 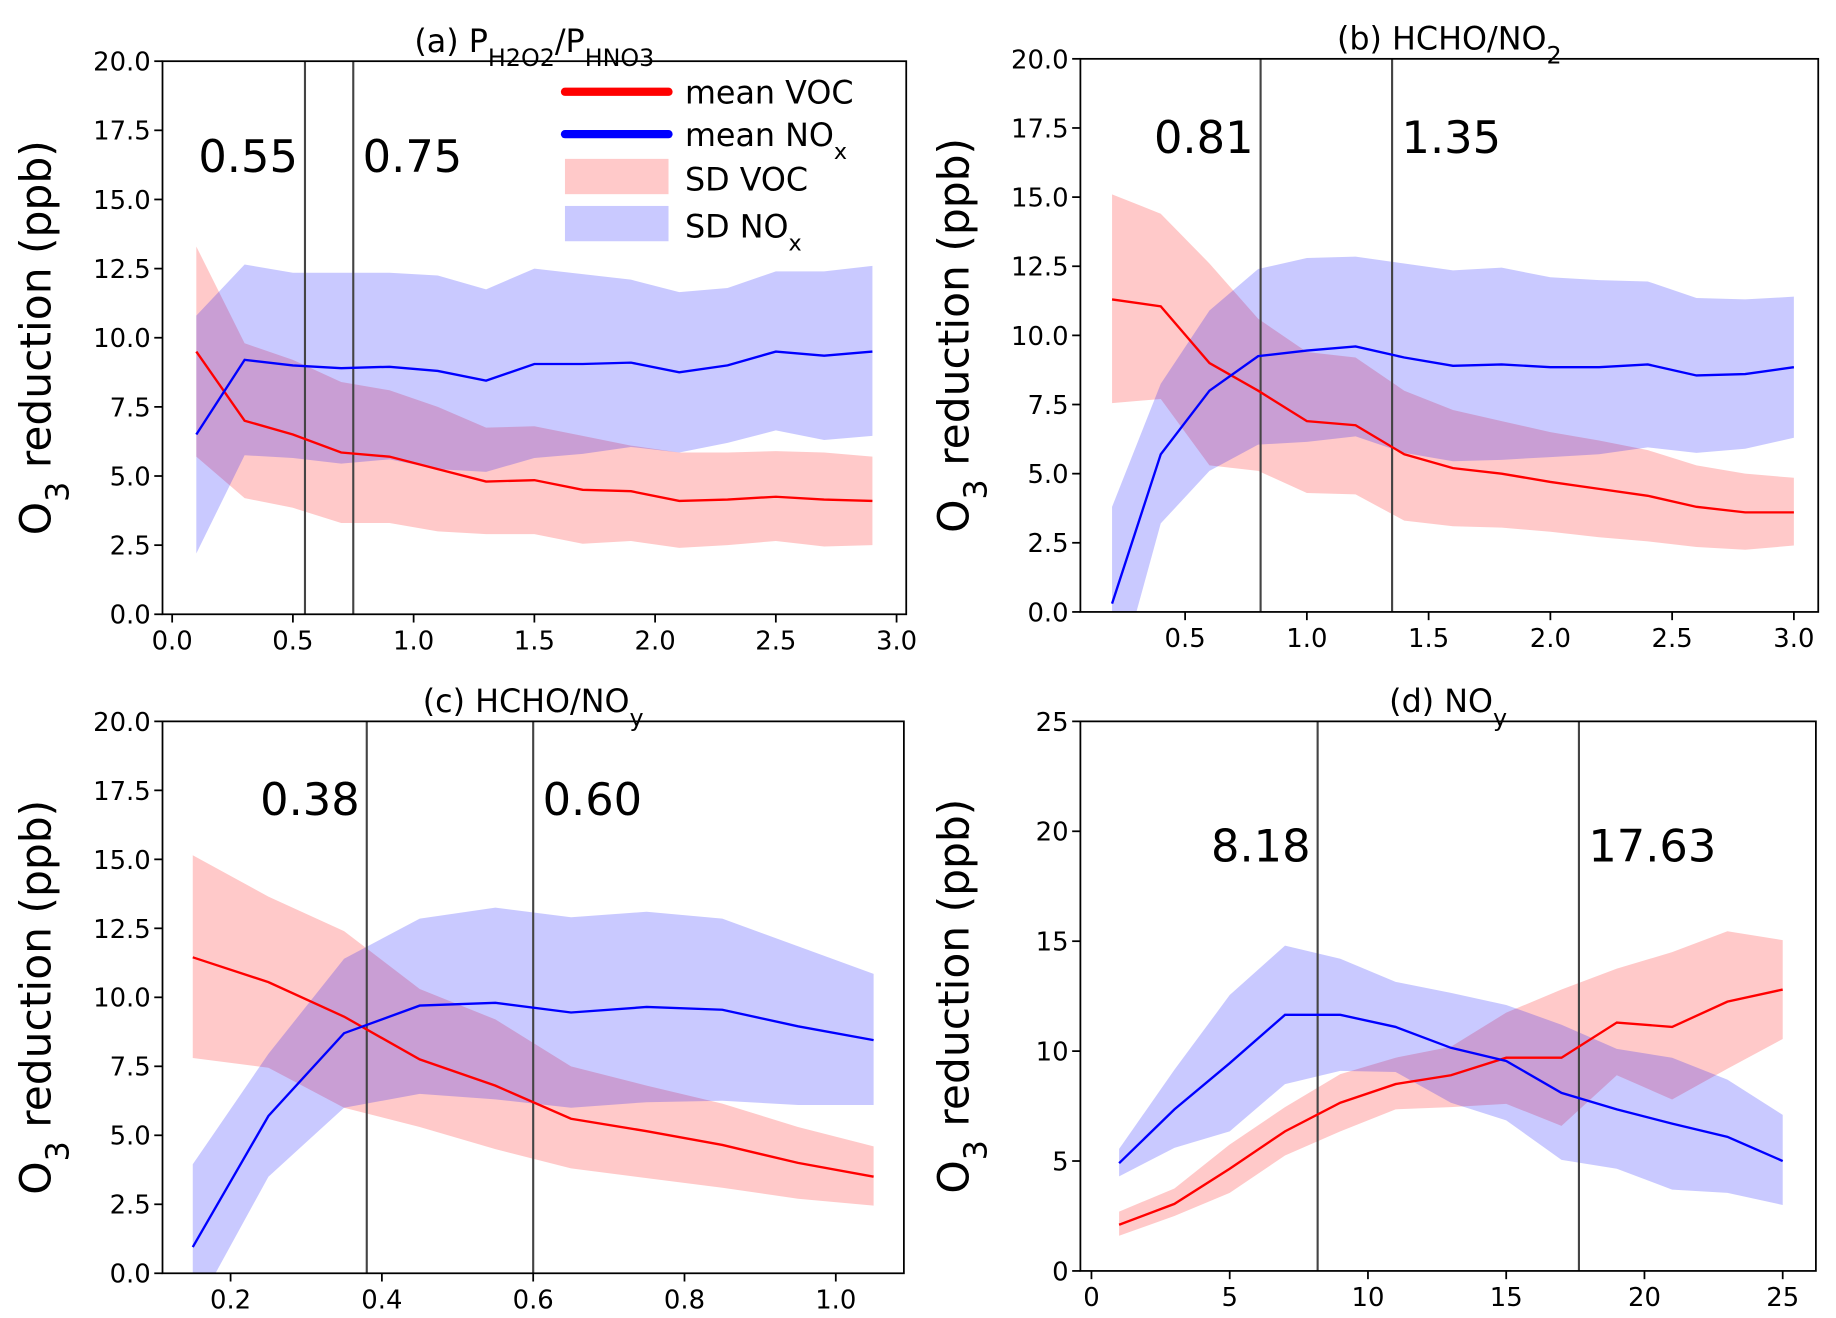 I want to click on panel-title: (c) HCHO/NOy, so click(x=533, y=708).